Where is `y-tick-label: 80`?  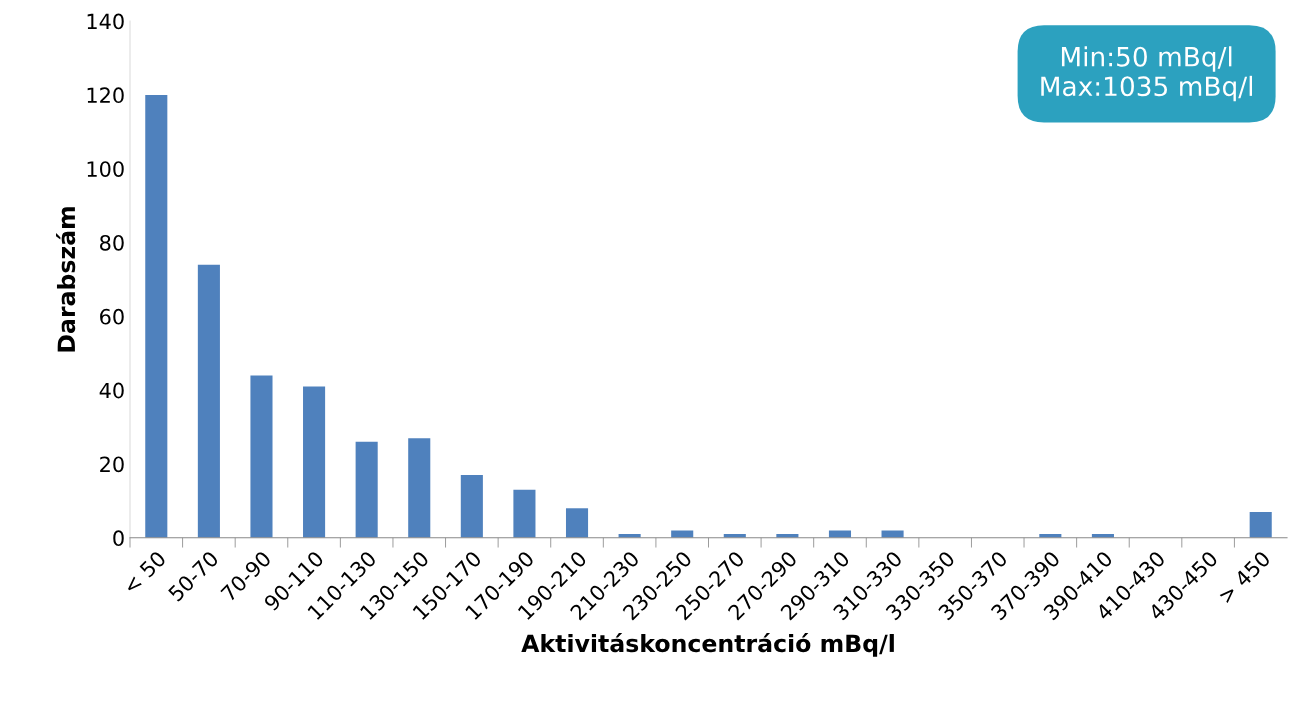 y-tick-label: 80 is located at coordinates (112, 242).